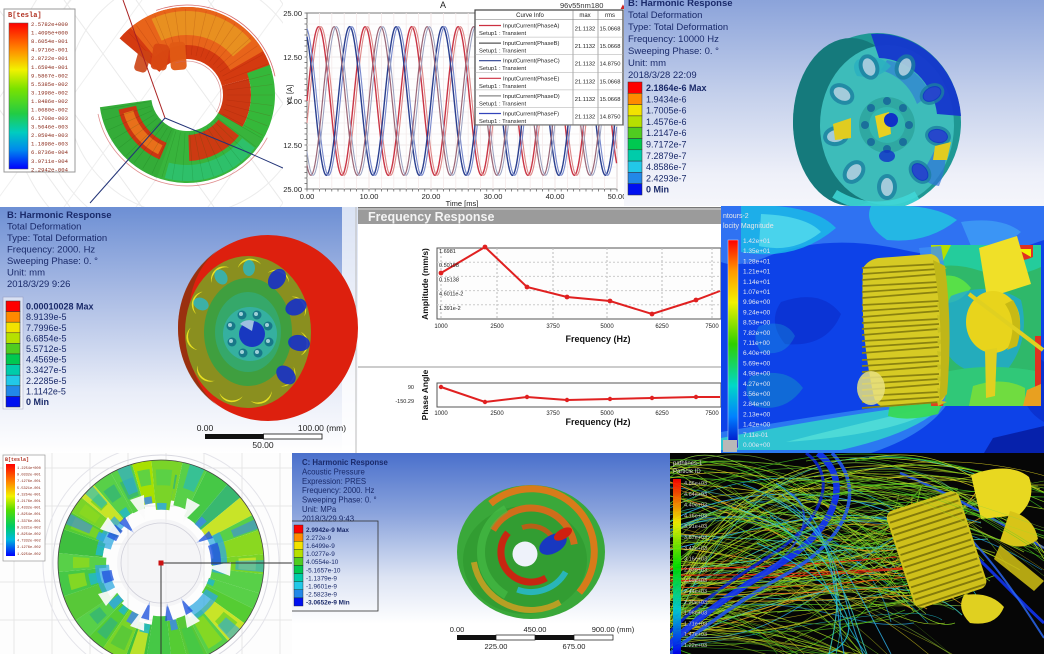  Describe the element at coordinates (447, 252) in the screenshot. I see `svg-text: 1.6981` at that location.